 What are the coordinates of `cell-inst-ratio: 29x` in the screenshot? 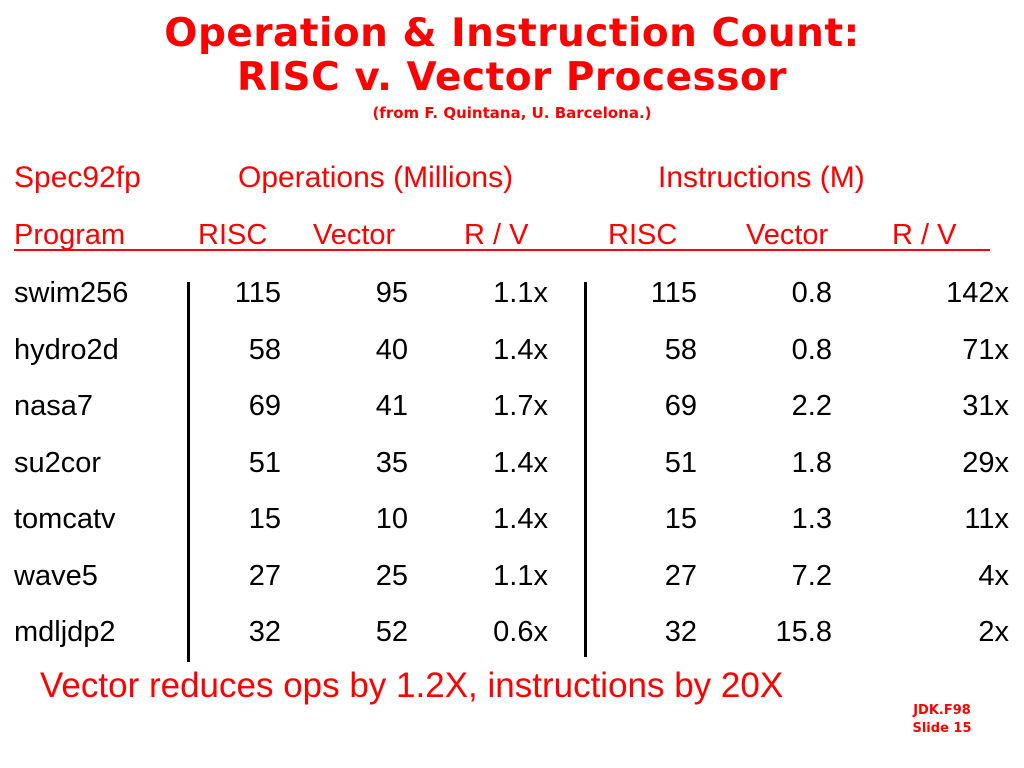 It's located at (985, 463).